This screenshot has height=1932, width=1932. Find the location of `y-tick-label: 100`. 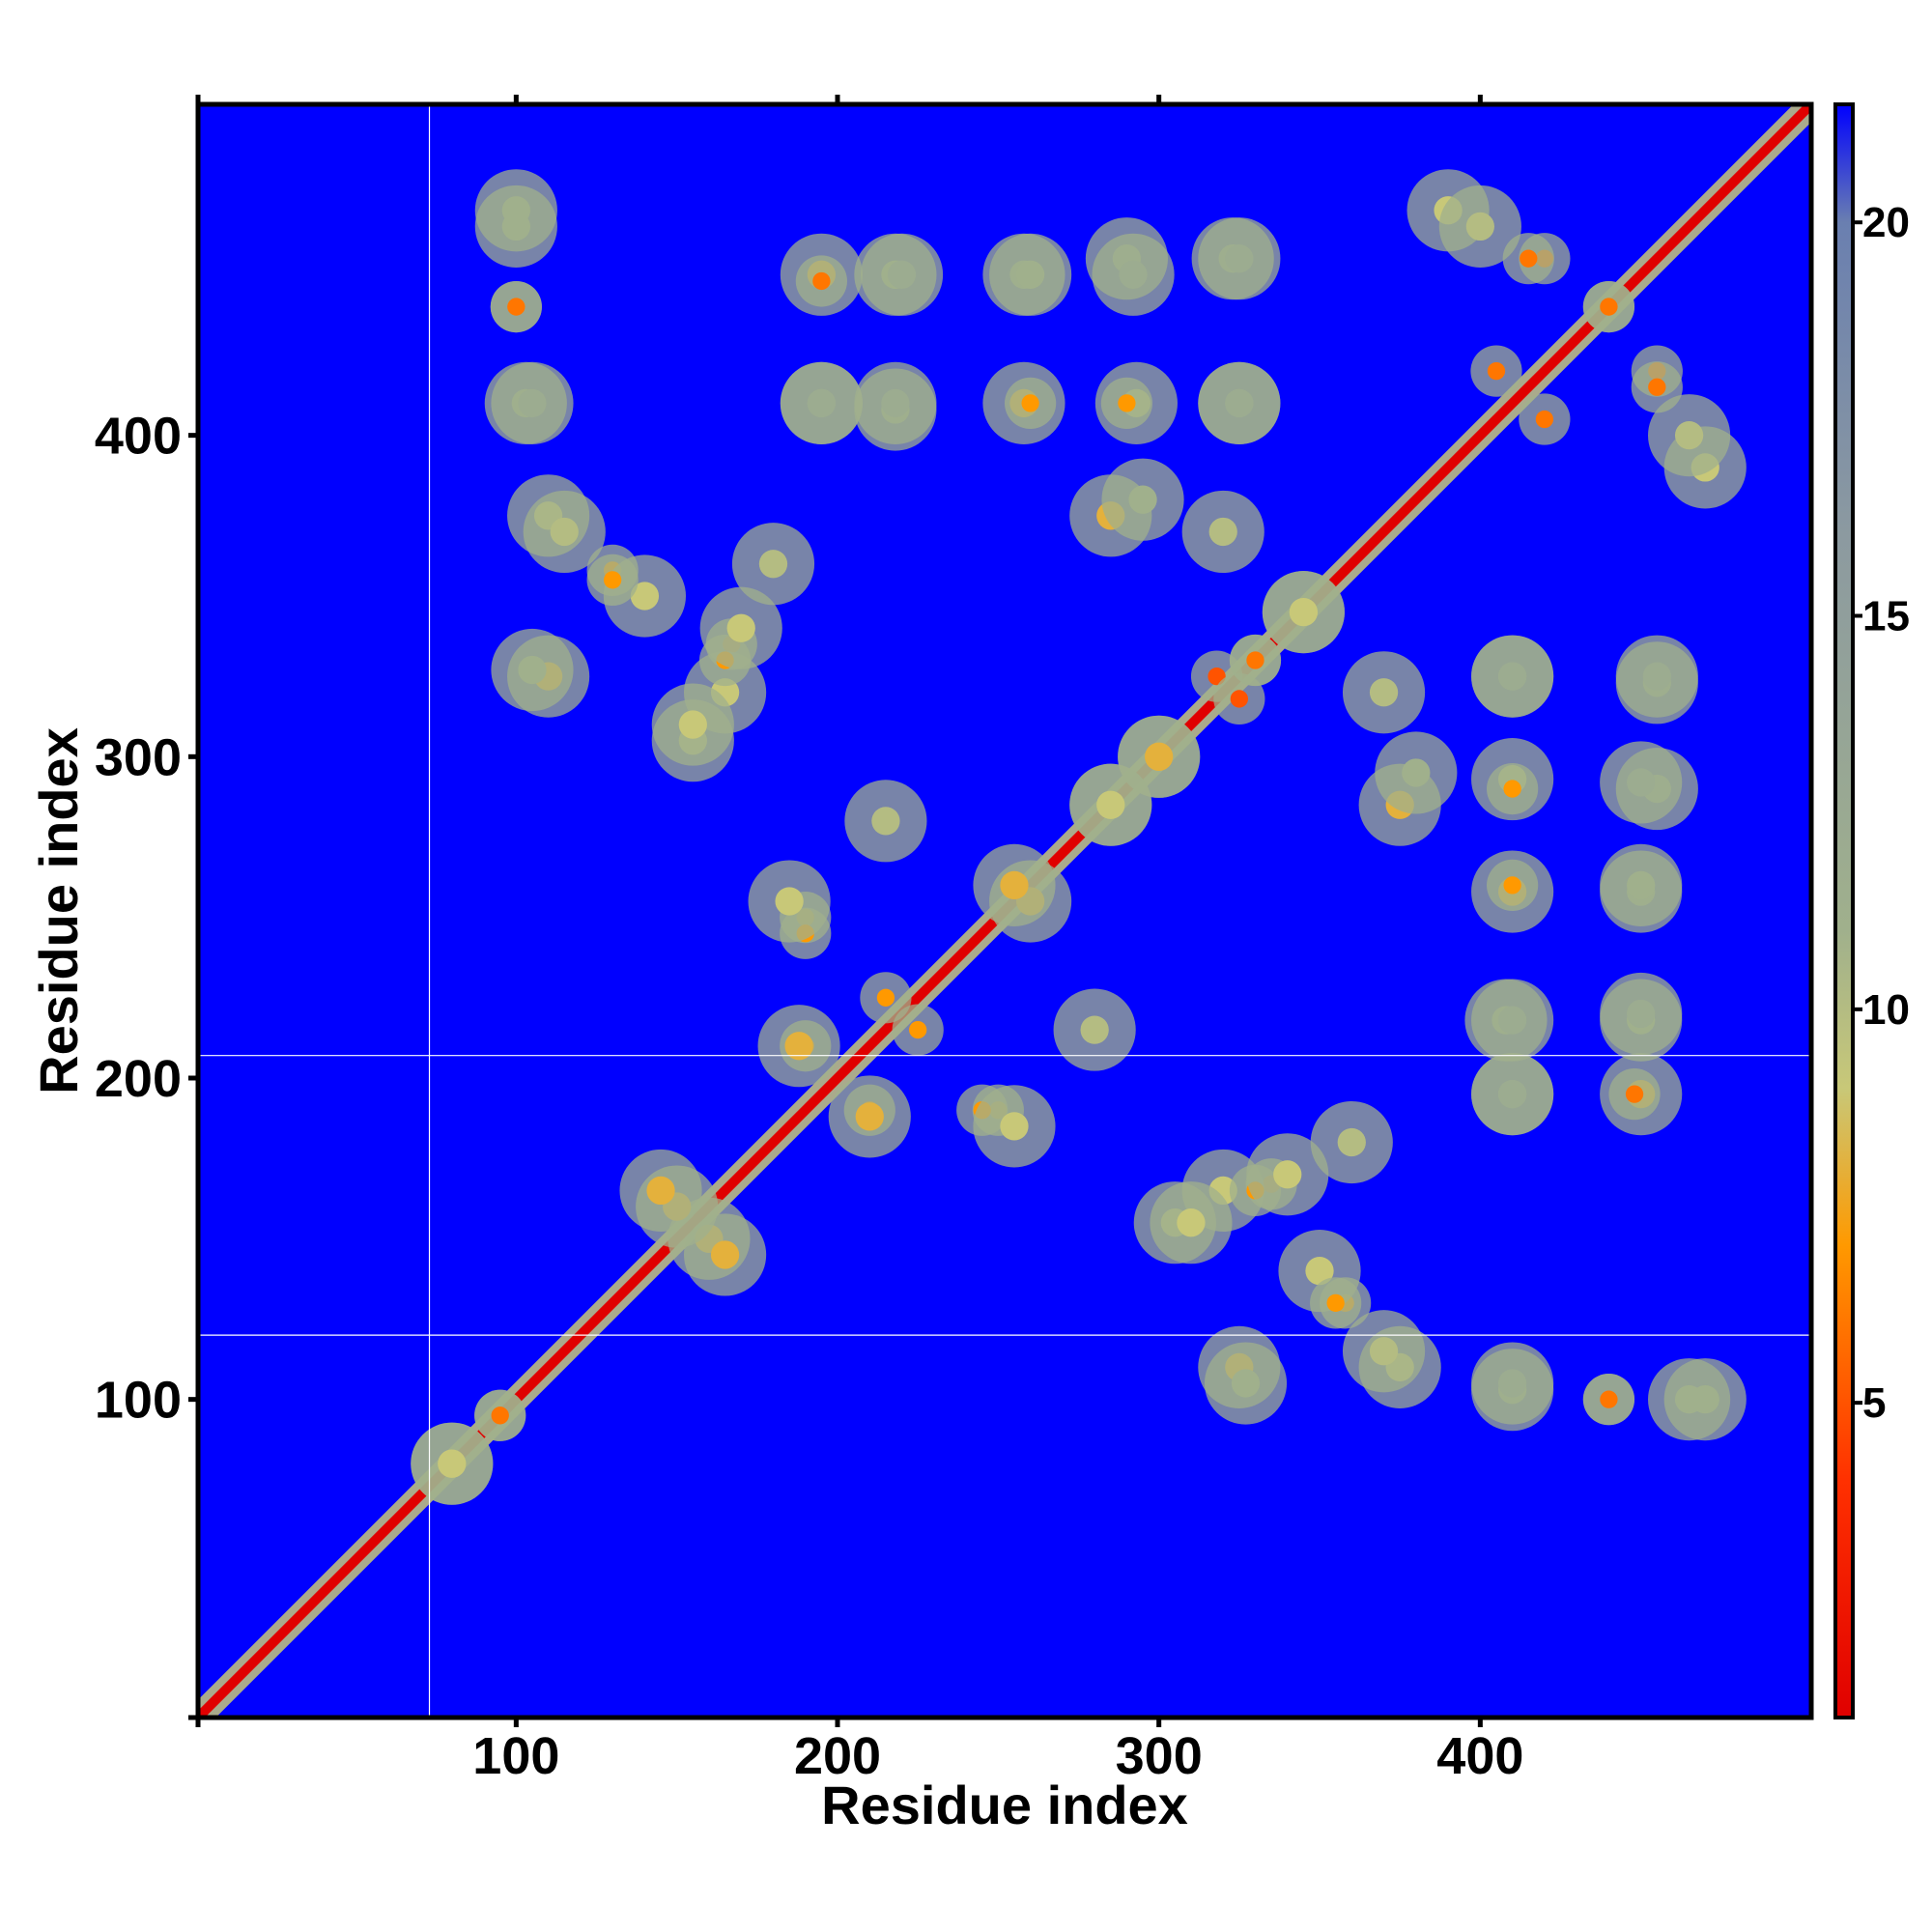

y-tick-label: 100 is located at coordinates (138, 1401).